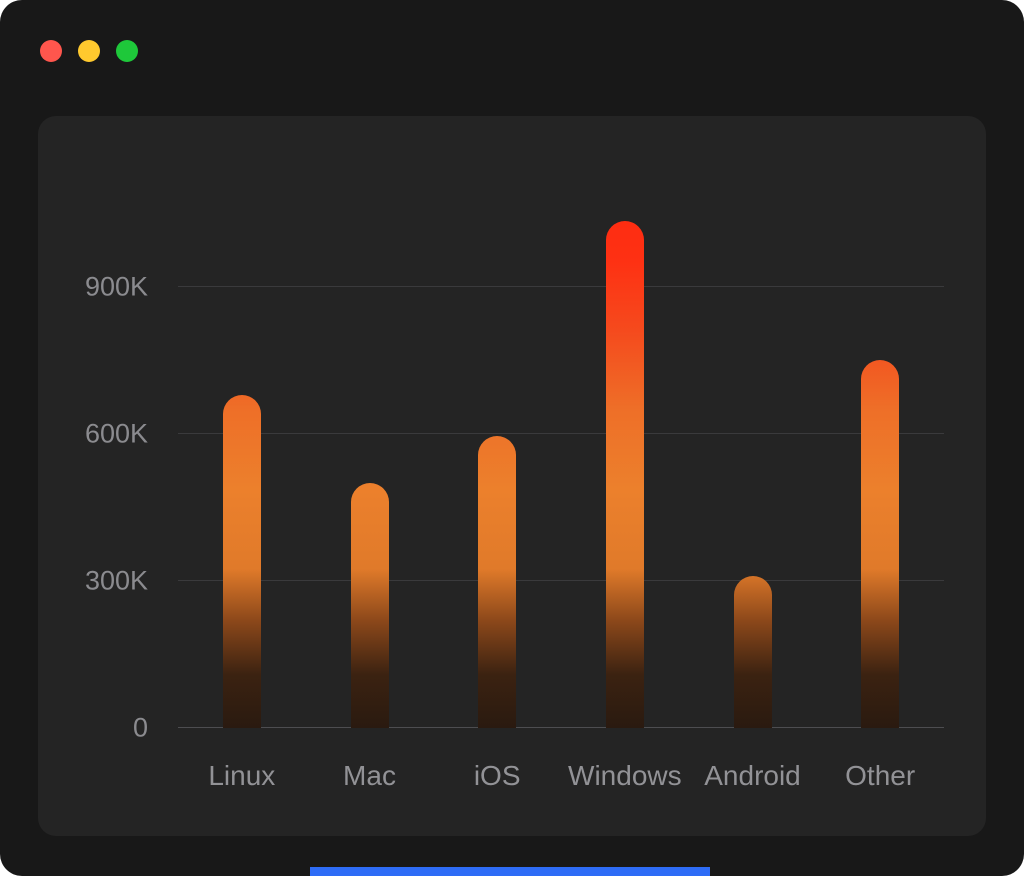 This screenshot has width=1024, height=876. What do you see at coordinates (116, 286) in the screenshot?
I see `y-axis-tick-label: 900K` at bounding box center [116, 286].